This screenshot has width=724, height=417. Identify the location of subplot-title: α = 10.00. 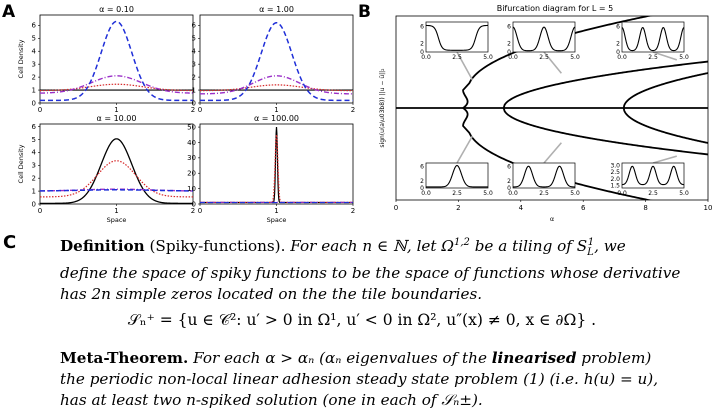
(117, 118).